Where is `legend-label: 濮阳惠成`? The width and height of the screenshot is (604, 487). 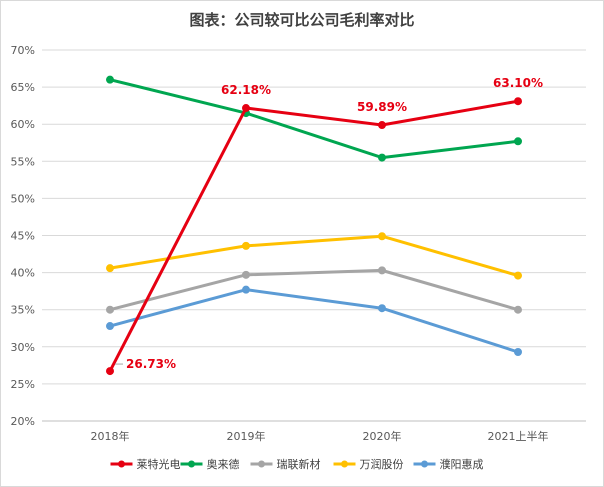
legend-label: 濮阳惠成 is located at coordinates (462, 464).